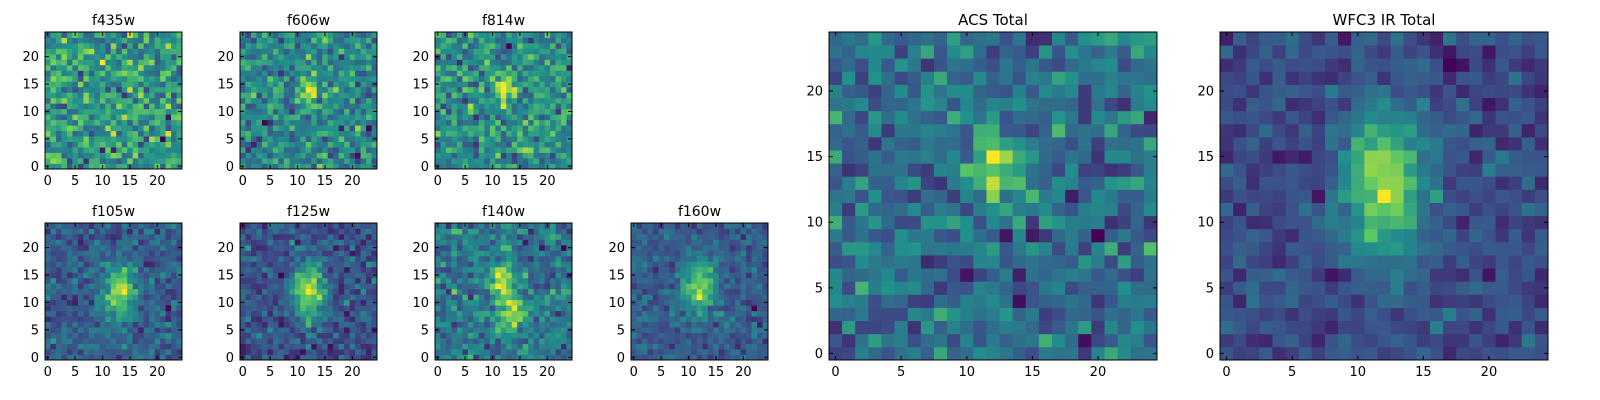 This screenshot has height=400, width=1600. What do you see at coordinates (661, 372) in the screenshot?
I see `x-tick-label: 5` at bounding box center [661, 372].